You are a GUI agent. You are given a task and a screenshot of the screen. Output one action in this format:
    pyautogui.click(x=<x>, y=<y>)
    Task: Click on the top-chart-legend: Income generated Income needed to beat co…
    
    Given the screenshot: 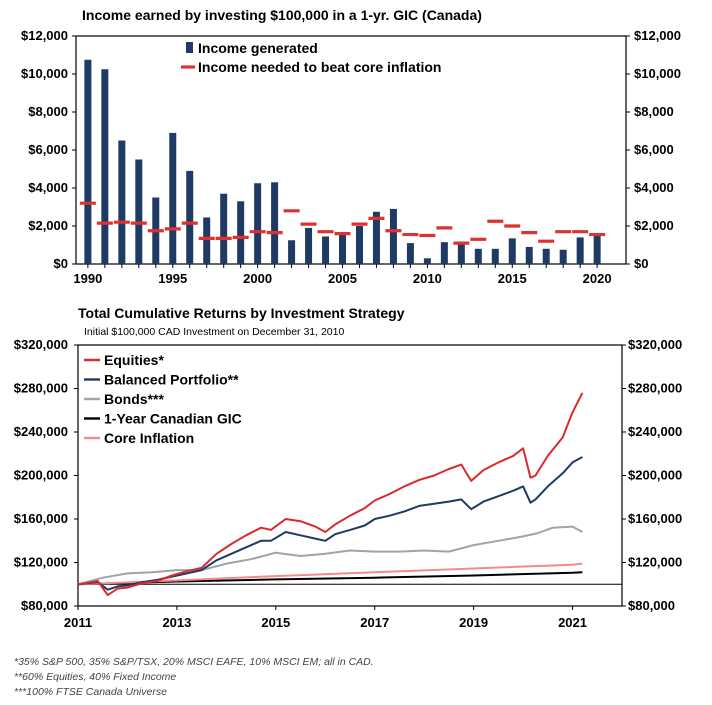 What is the action you would take?
    pyautogui.click(x=311, y=57)
    